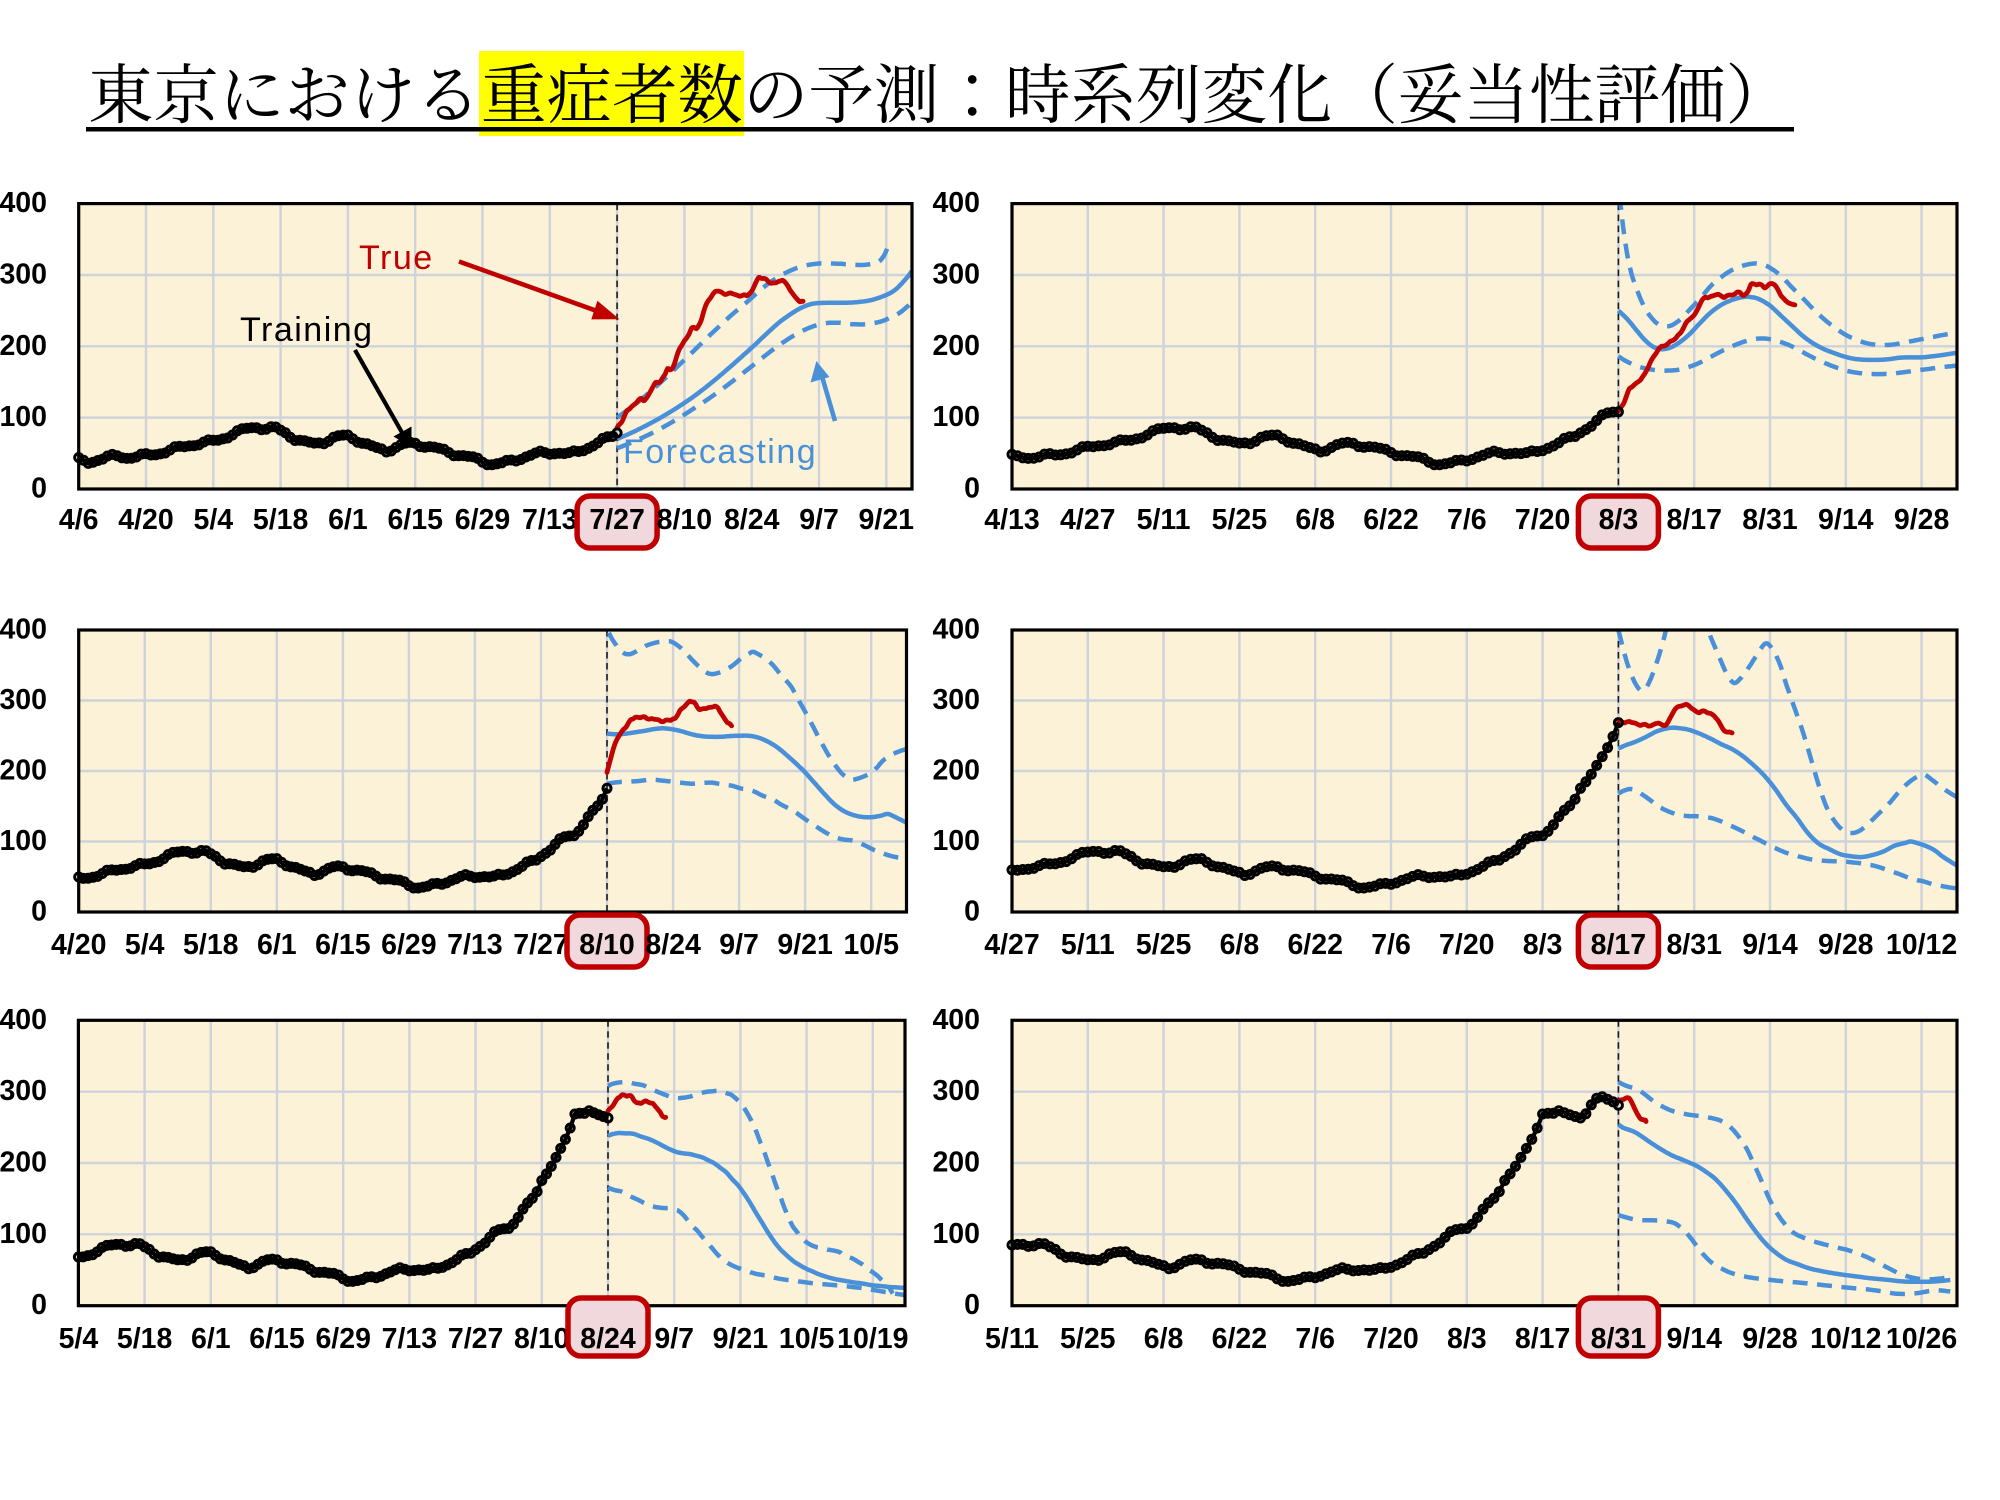 The width and height of the screenshot is (2000, 1500). I want to click on svg-text: True, so click(396, 258).